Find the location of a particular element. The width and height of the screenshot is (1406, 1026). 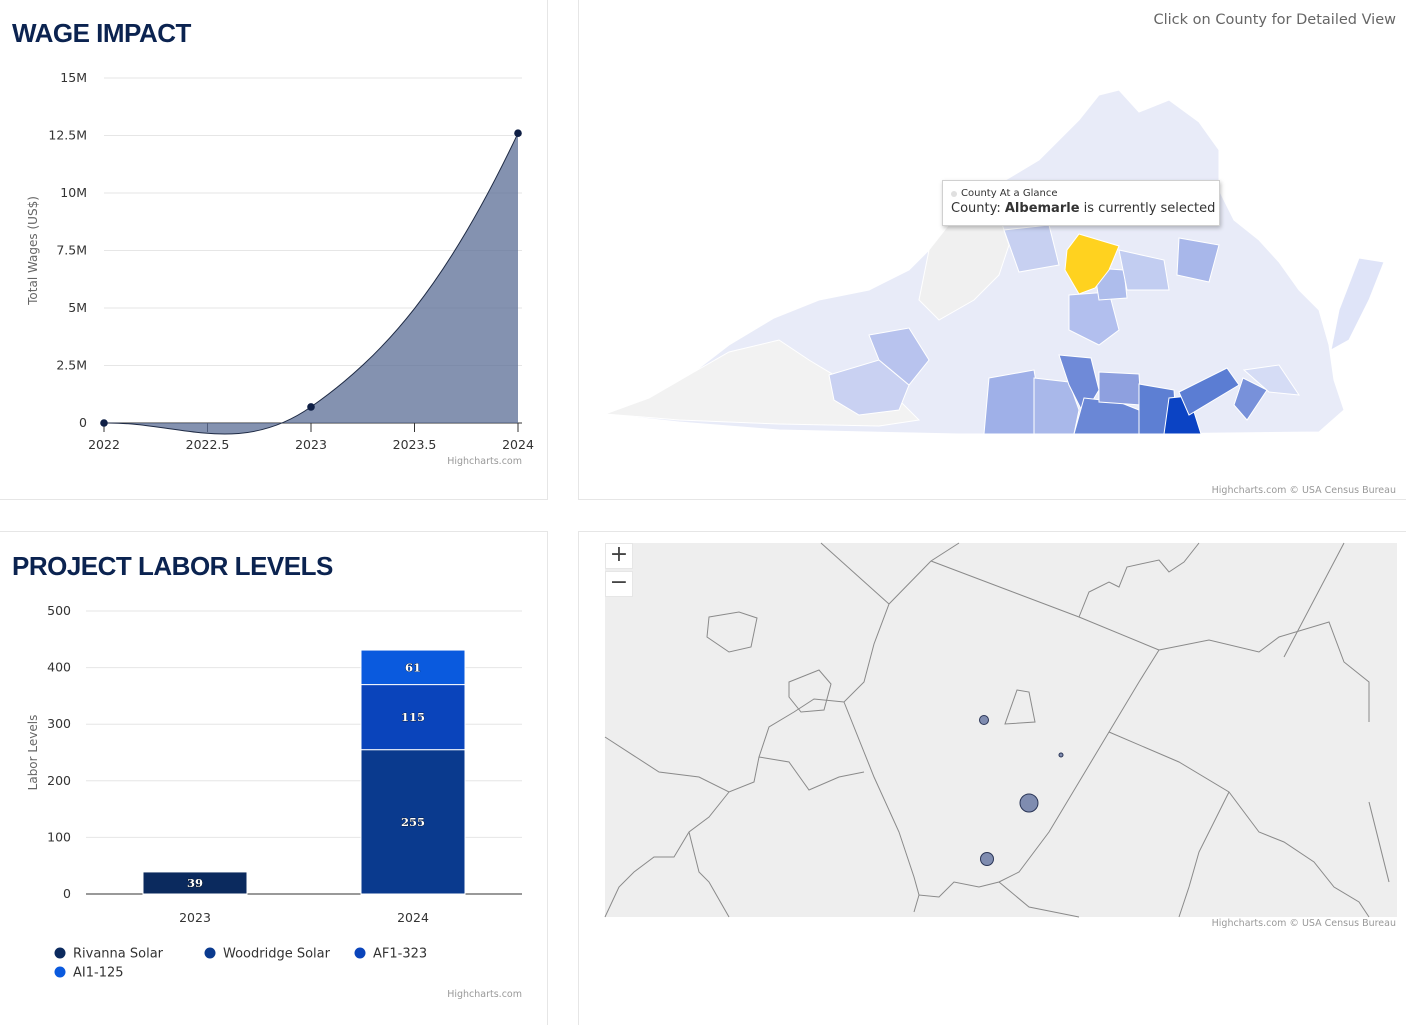

labor-y-tick-label: 400 is located at coordinates (59, 667).